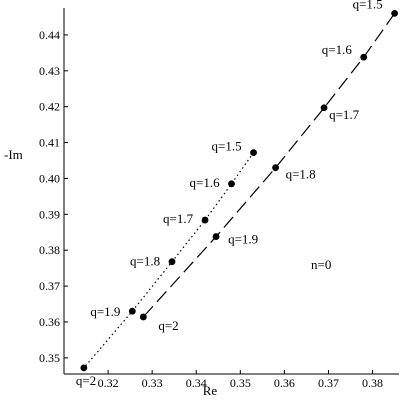 The image size is (407, 407). Describe the element at coordinates (240, 383) in the screenshot. I see `x-tick-label: 0.35` at that location.